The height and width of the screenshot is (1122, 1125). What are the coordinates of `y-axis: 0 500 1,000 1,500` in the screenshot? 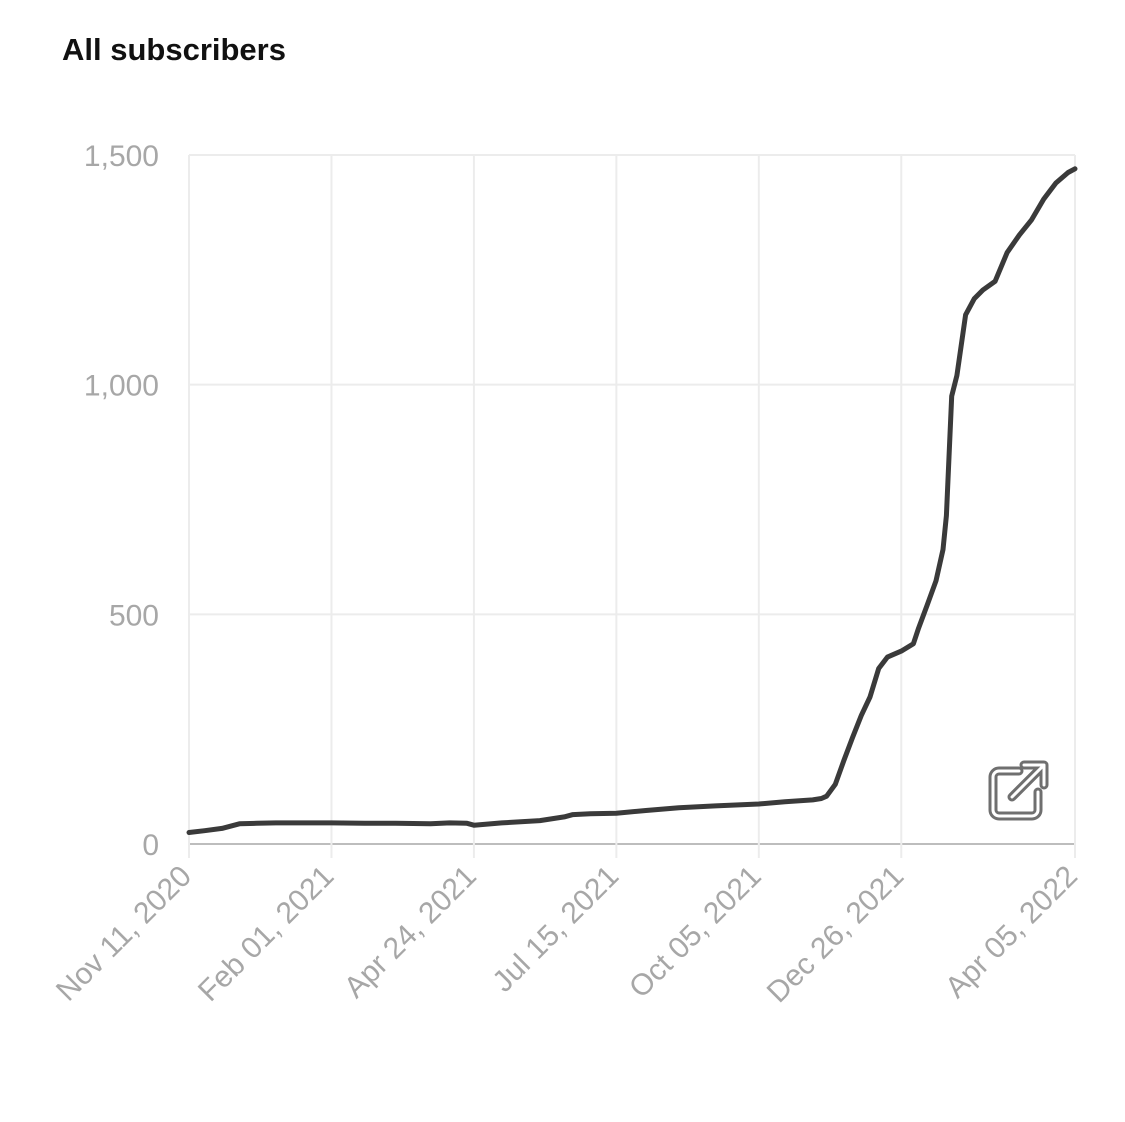 It's located at (121, 501).